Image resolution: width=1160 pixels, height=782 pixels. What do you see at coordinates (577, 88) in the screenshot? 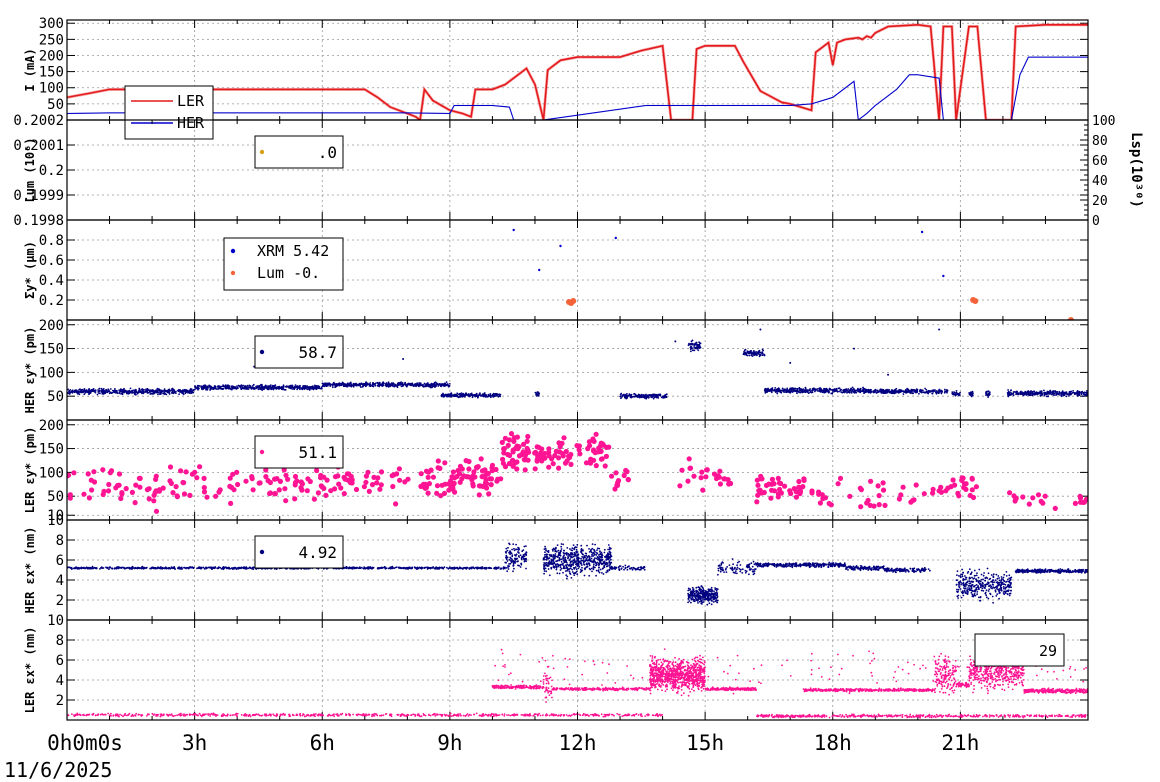
I see `series-line-her-halo` at bounding box center [577, 88].